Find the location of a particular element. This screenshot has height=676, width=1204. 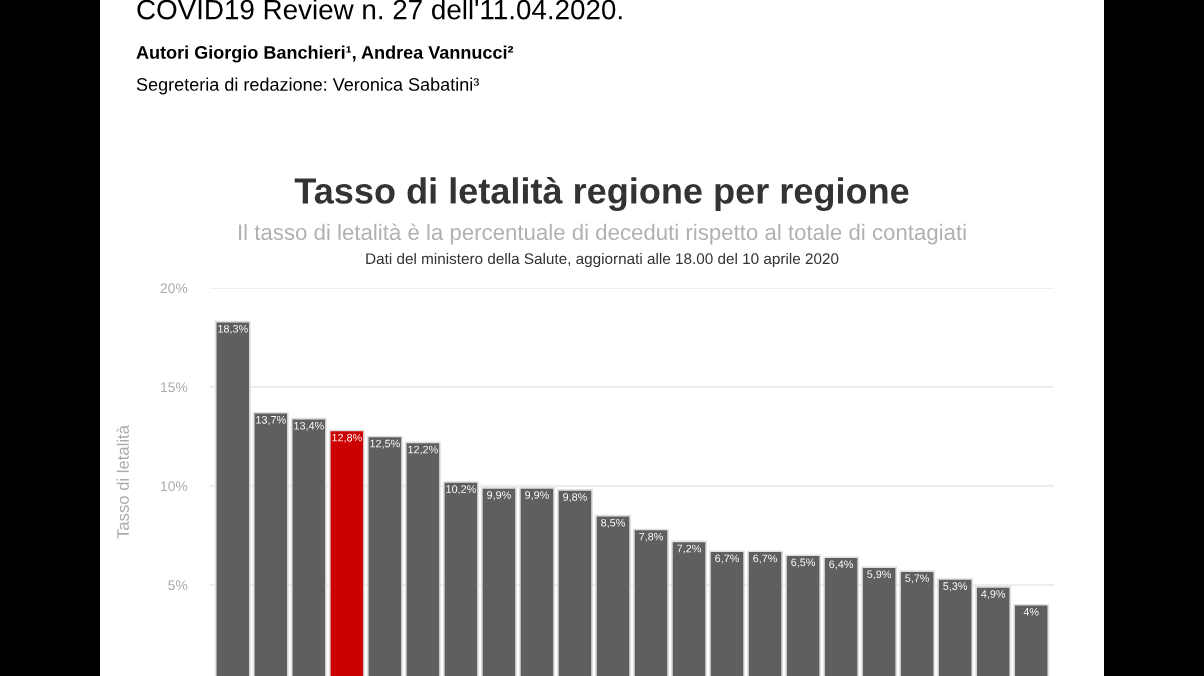

y-axis-title: Tasso di letalità is located at coordinates (122, 482).